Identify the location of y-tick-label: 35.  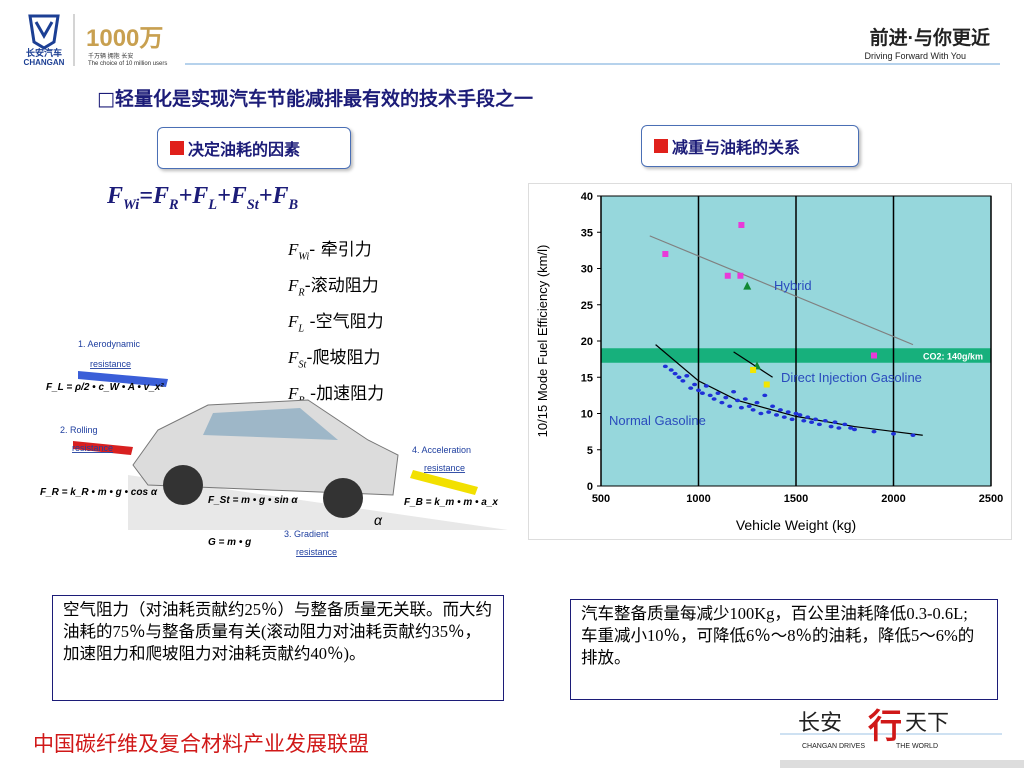
(587, 233).